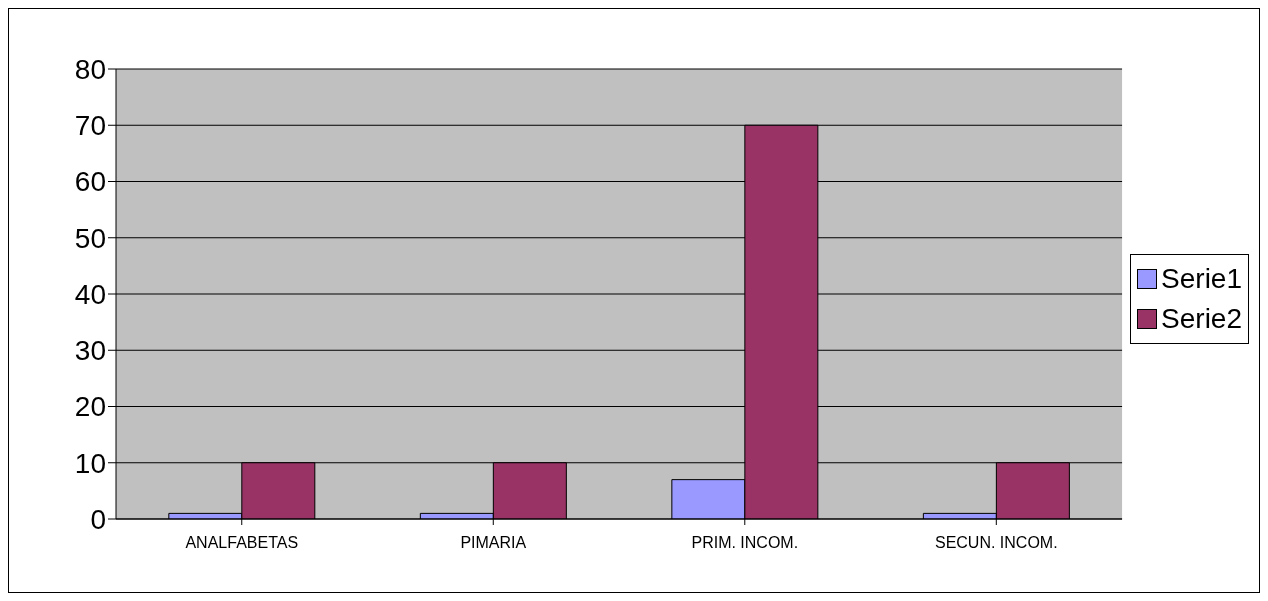 The height and width of the screenshot is (601, 1268). Describe the element at coordinates (90, 407) in the screenshot. I see `y-tick-label: 20` at that location.